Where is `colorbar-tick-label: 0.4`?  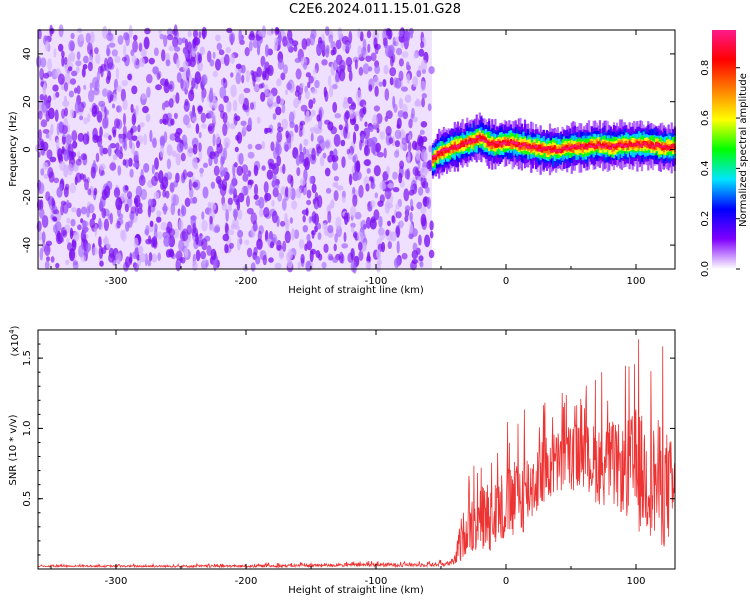 colorbar-tick-label: 0.4 is located at coordinates (705, 168).